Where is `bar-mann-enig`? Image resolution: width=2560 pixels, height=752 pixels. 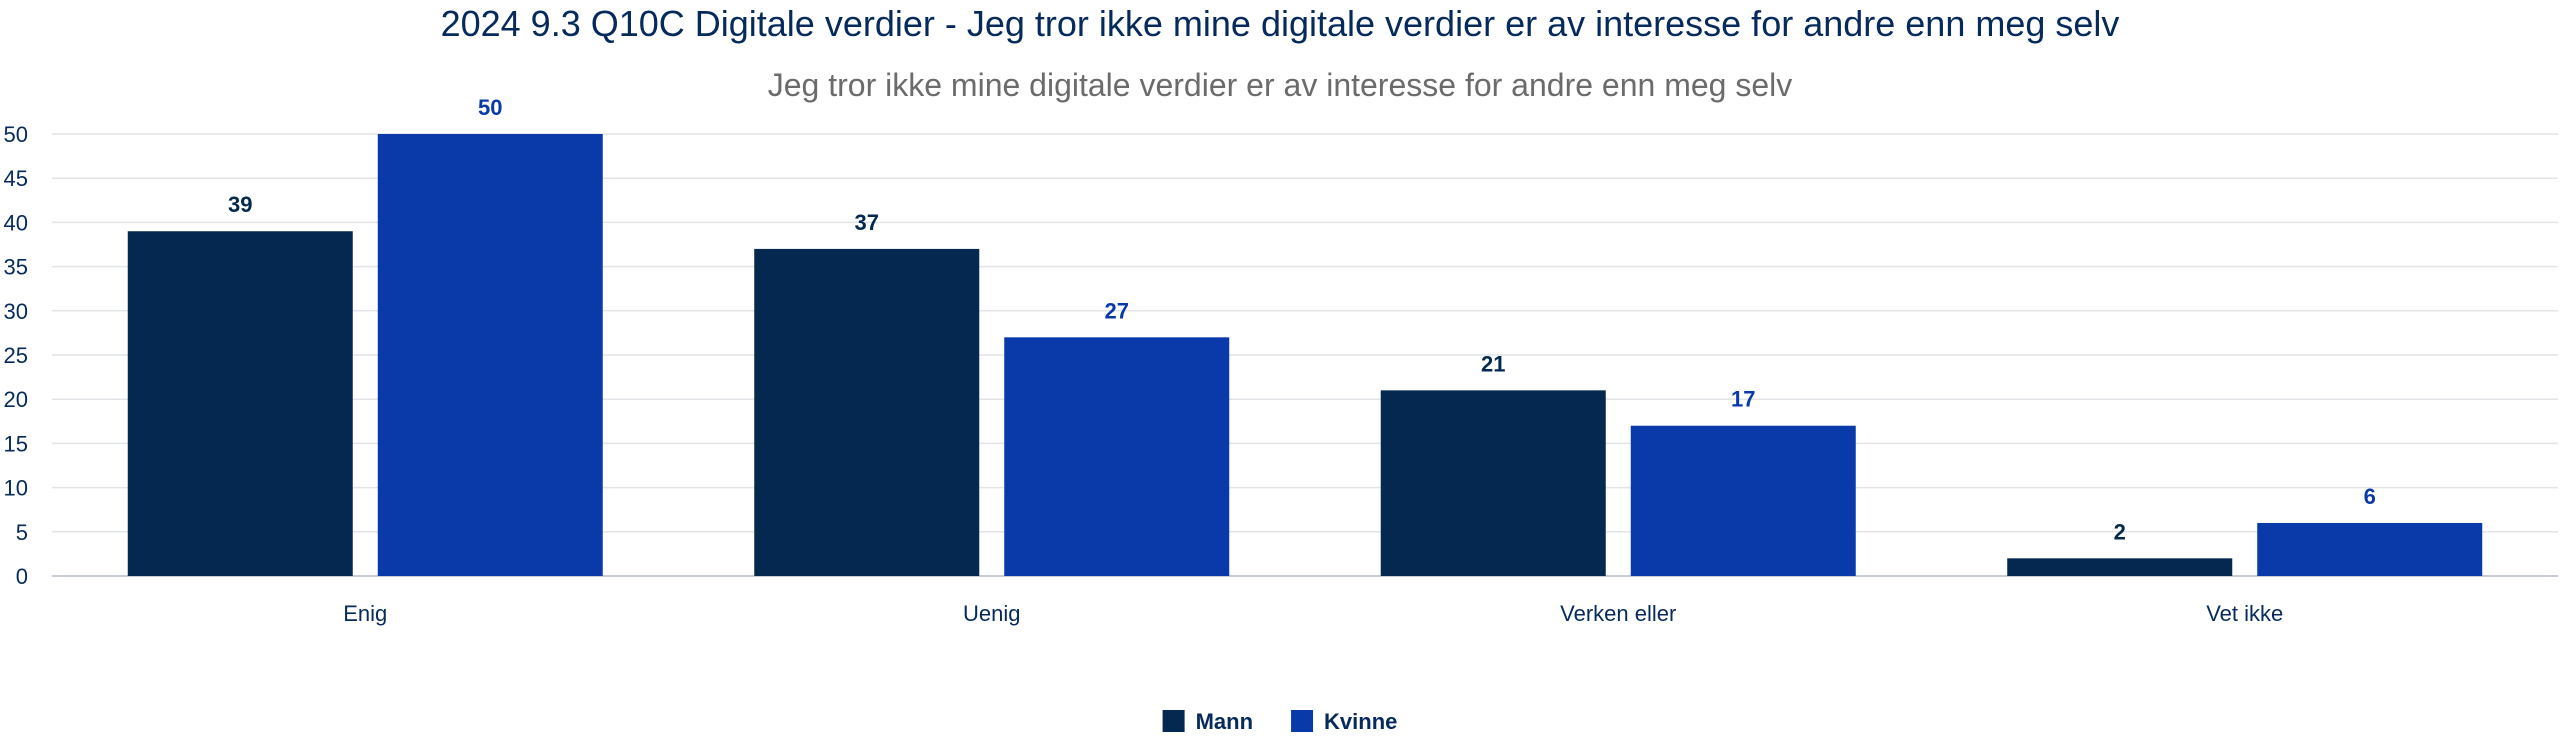 bar-mann-enig is located at coordinates (240, 404).